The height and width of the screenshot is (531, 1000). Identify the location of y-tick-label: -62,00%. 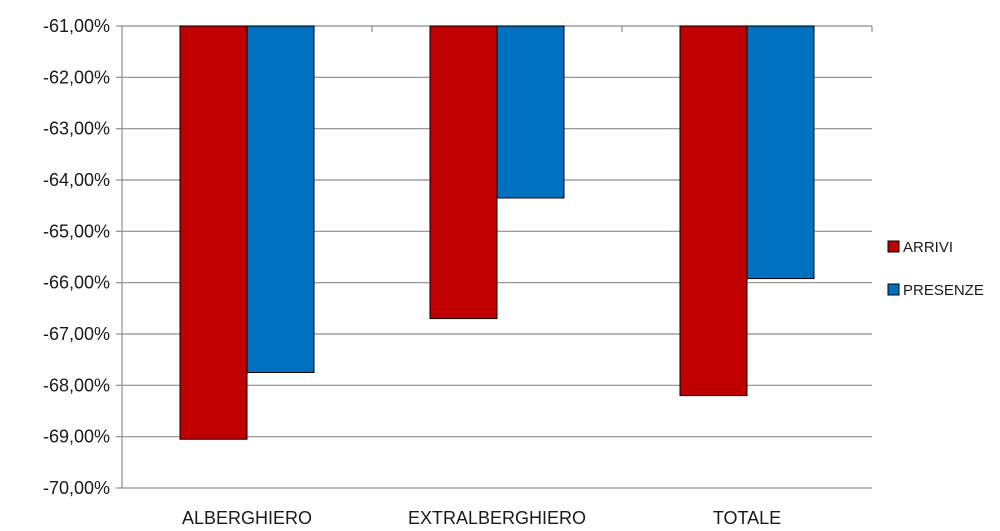
(76, 77).